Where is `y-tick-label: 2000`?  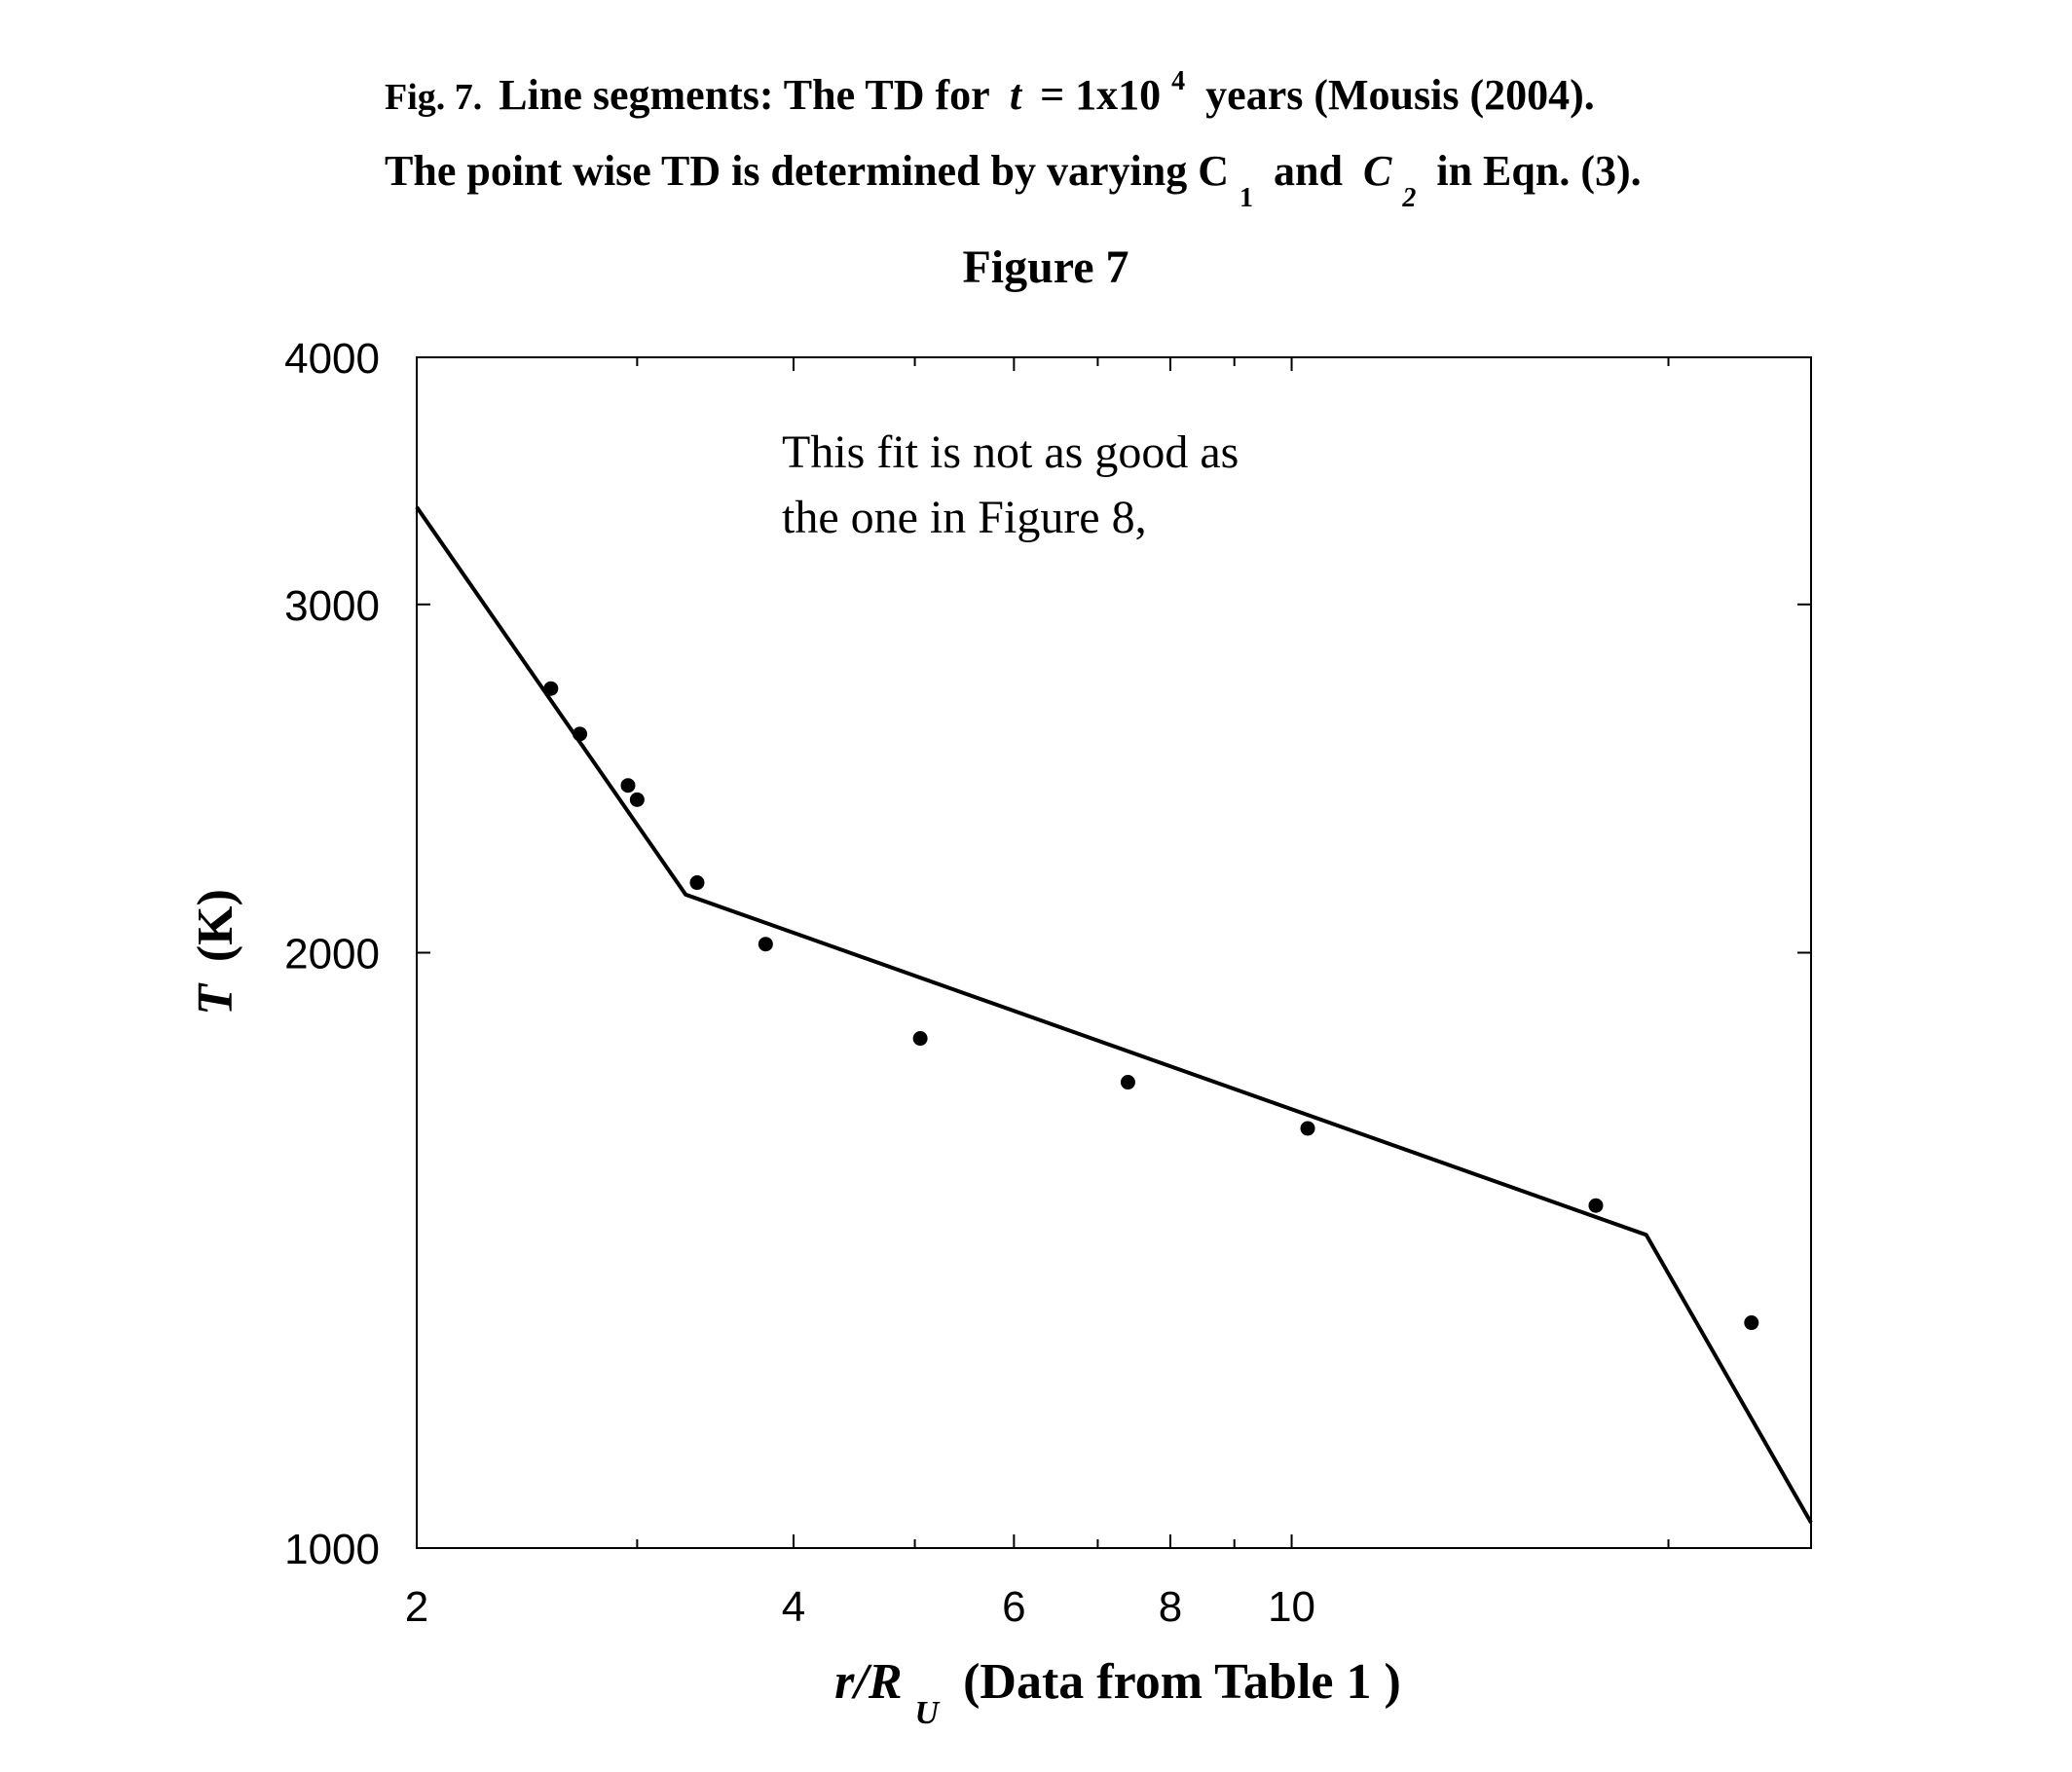 y-tick-label: 2000 is located at coordinates (332, 954).